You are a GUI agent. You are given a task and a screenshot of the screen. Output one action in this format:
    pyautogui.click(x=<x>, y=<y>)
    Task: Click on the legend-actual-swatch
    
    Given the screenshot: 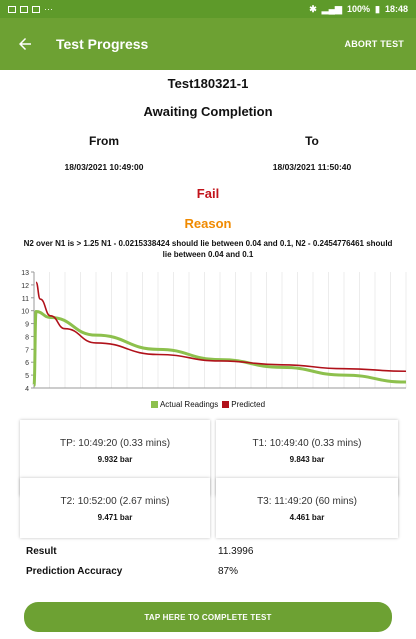 What is the action you would take?
    pyautogui.click(x=154, y=404)
    